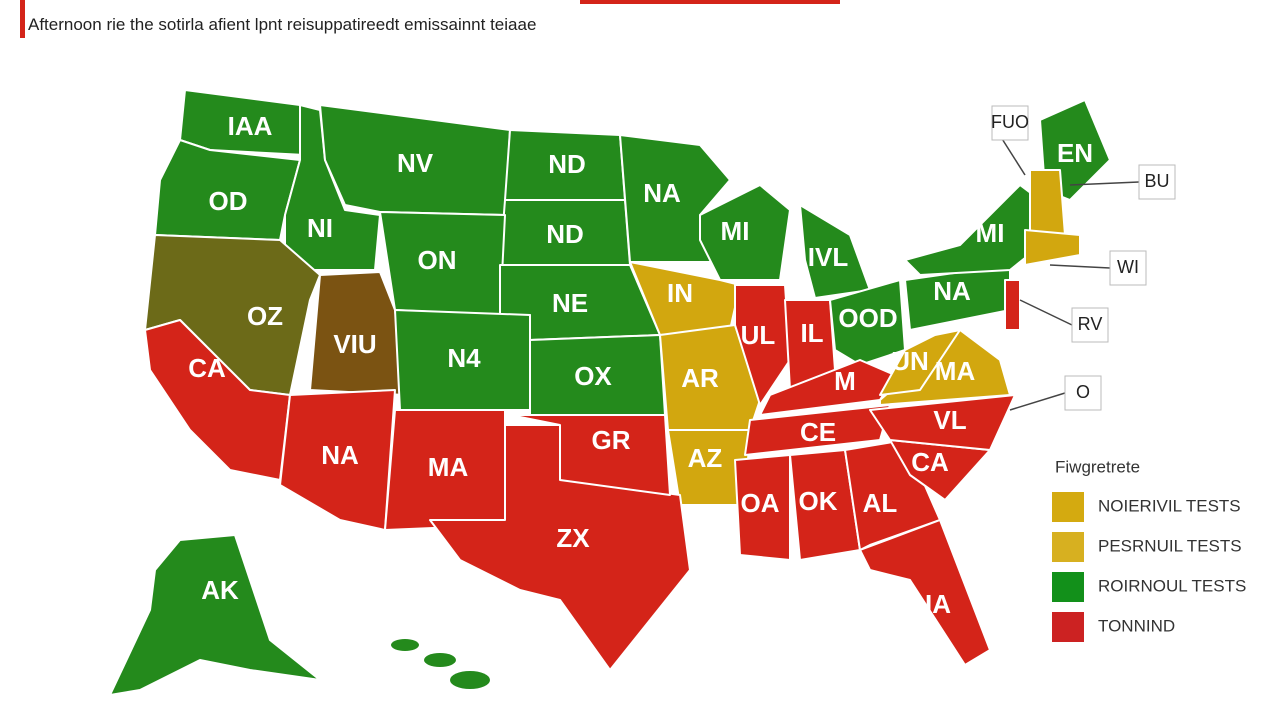  What do you see at coordinates (570, 303) in the screenshot?
I see `state-label: NE` at bounding box center [570, 303].